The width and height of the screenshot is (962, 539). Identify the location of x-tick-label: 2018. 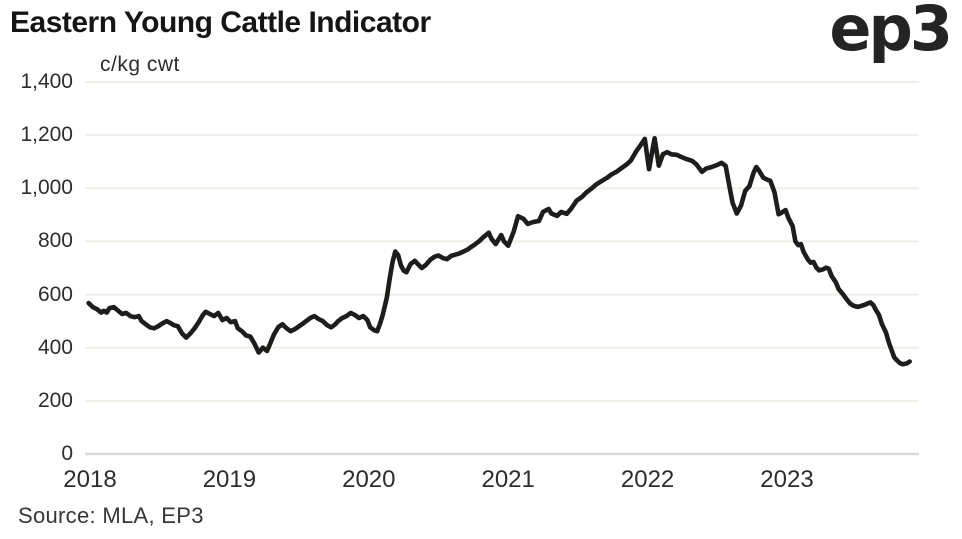
(90, 479).